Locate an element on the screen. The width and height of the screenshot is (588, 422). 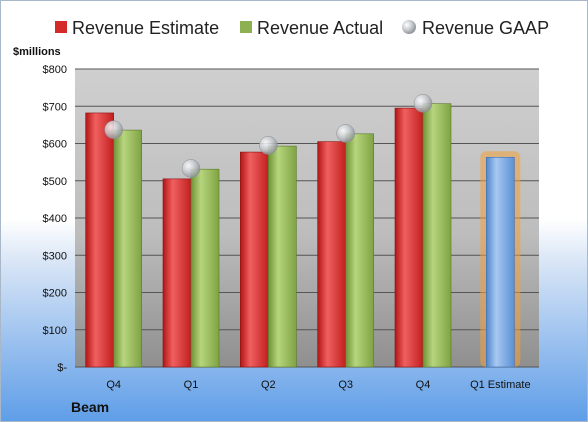
legend-item-revenue-estimate: Revenue Estimate is located at coordinates (137, 28).